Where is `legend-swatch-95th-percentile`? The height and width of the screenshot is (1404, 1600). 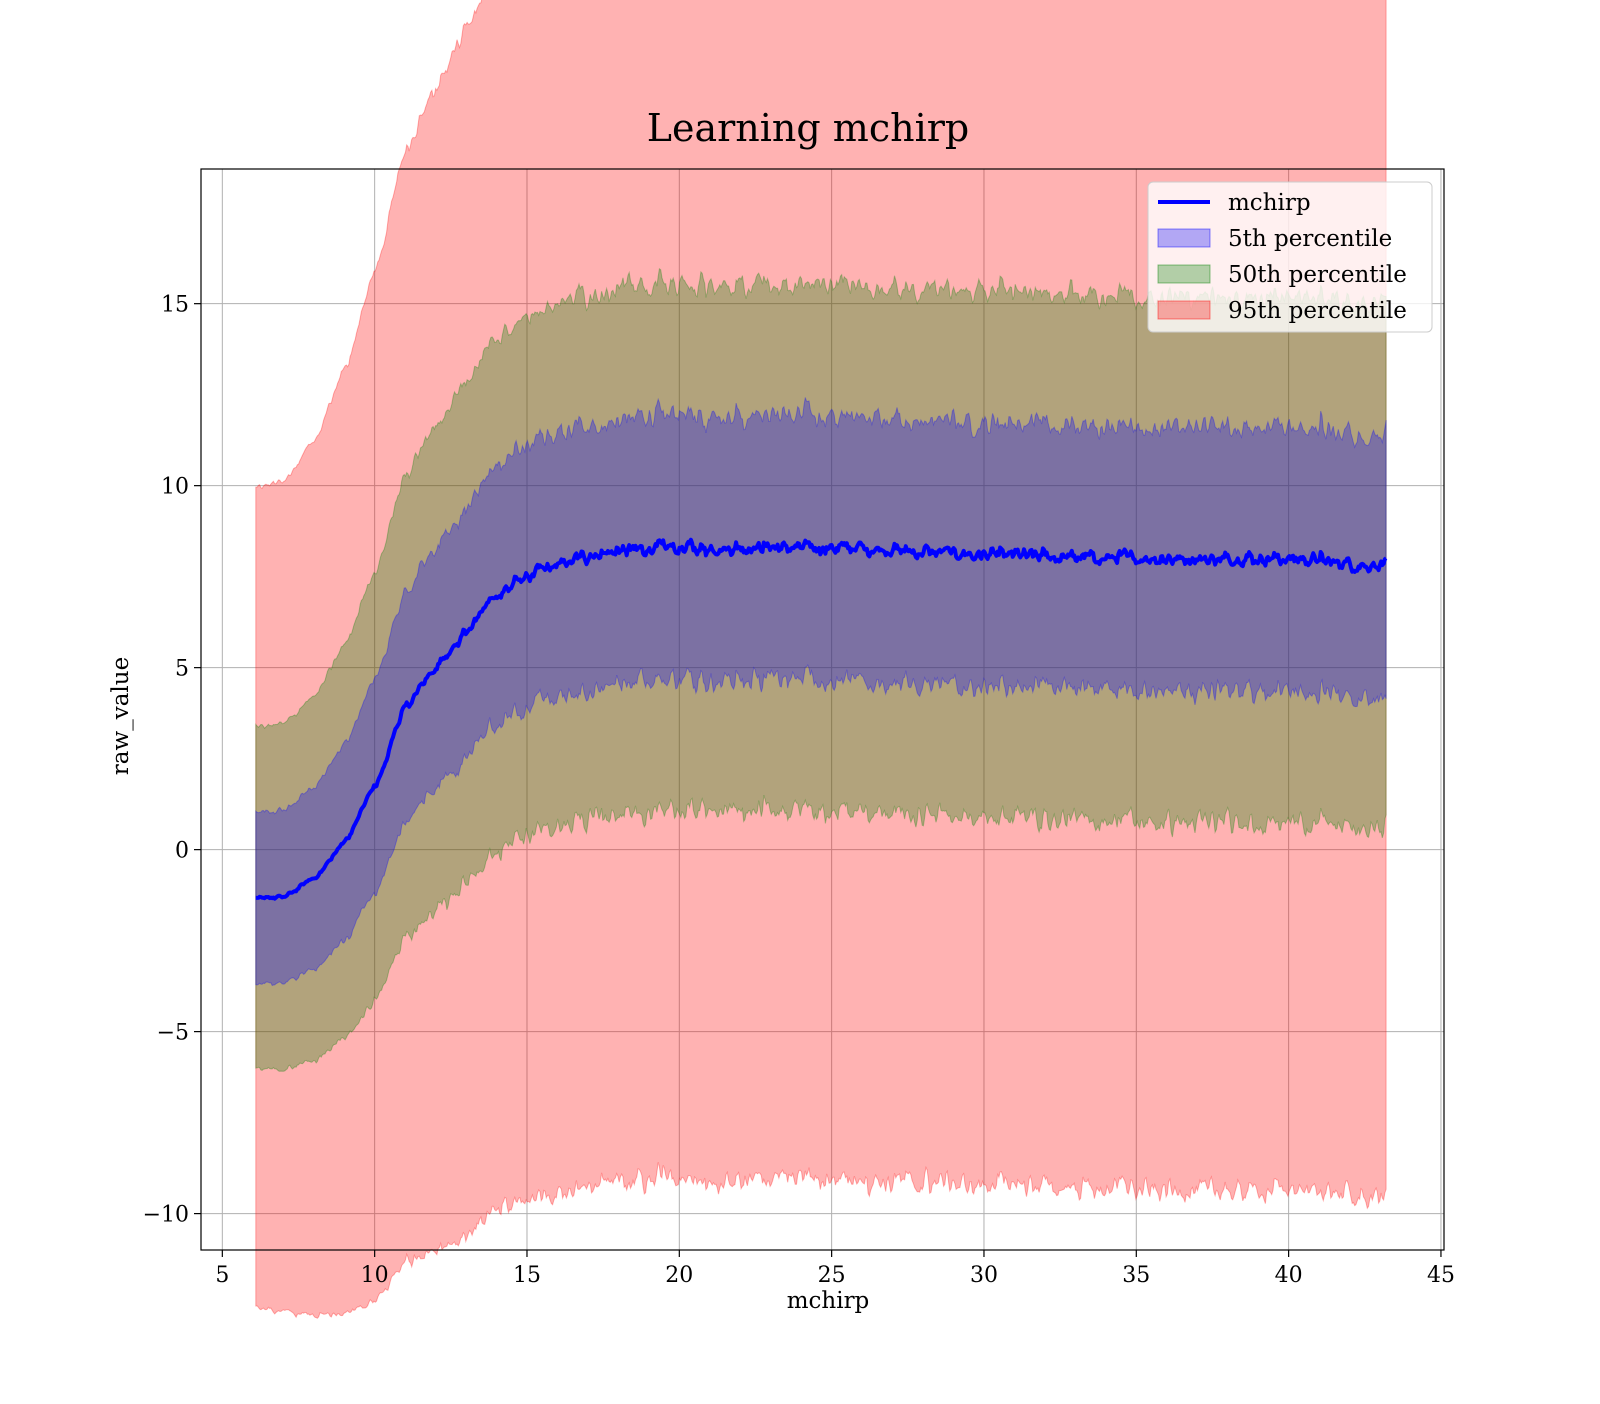 legend-swatch-95th-percentile is located at coordinates (1184, 310).